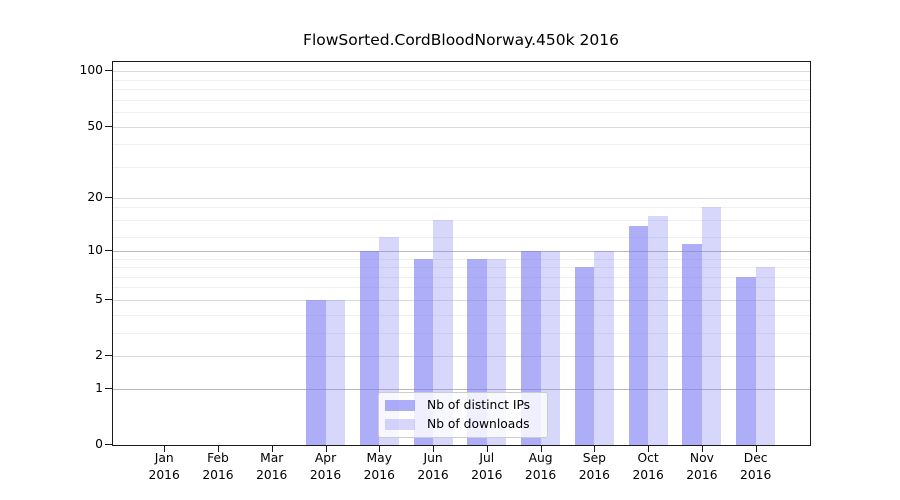 The width and height of the screenshot is (900, 500). I want to click on y-axis-tick-label: 100, so click(91, 70).